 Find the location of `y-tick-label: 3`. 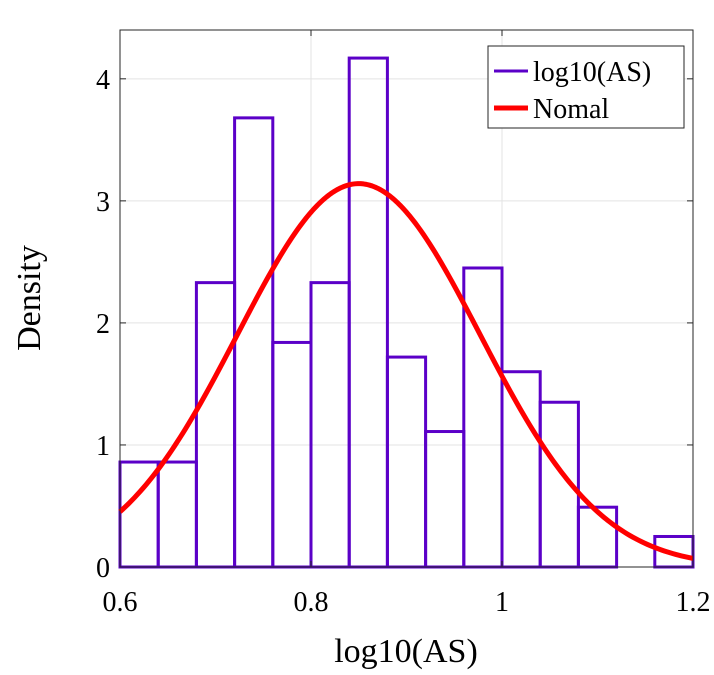

y-tick-label: 3 is located at coordinates (103, 202).